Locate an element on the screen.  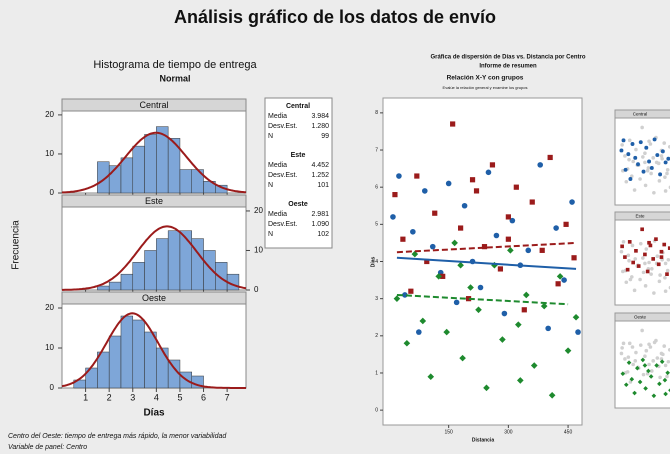
x-tick-label: 1 is located at coordinates (85, 397).